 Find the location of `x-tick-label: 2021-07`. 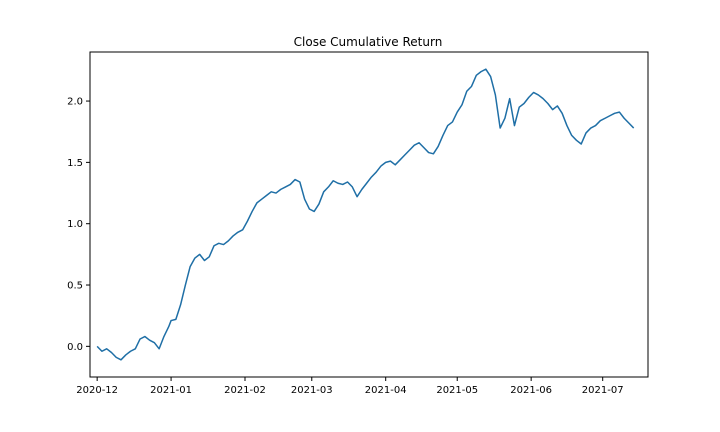

x-tick-label: 2021-07 is located at coordinates (603, 390).